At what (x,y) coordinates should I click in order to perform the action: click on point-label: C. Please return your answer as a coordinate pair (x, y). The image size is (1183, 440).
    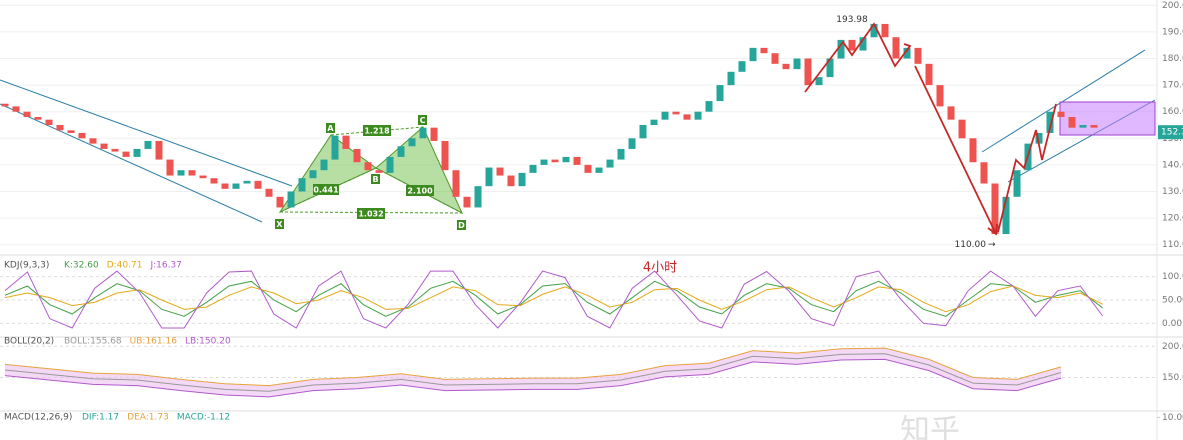
    Looking at the image, I should click on (423, 120).